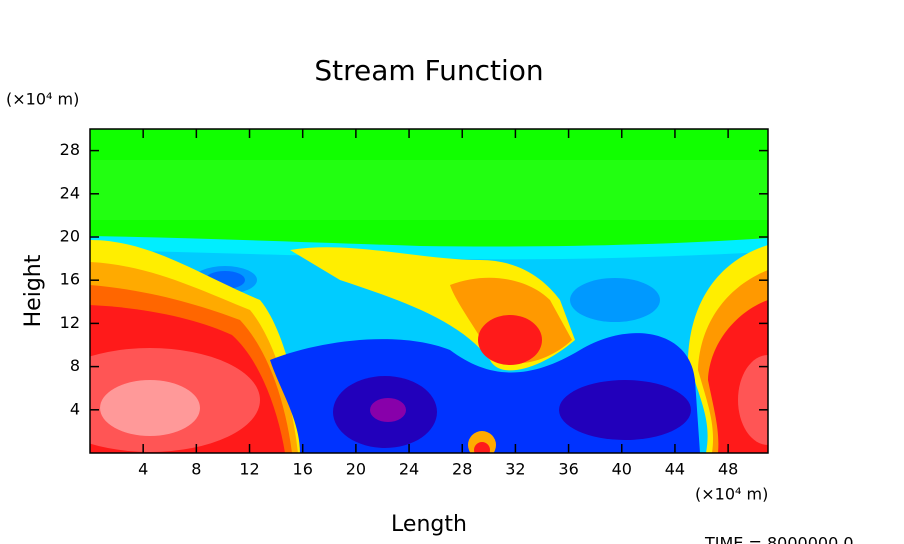 Image resolution: width=904 pixels, height=544 pixels. Describe the element at coordinates (75, 408) in the screenshot. I see `y-tick-label: 4` at that location.